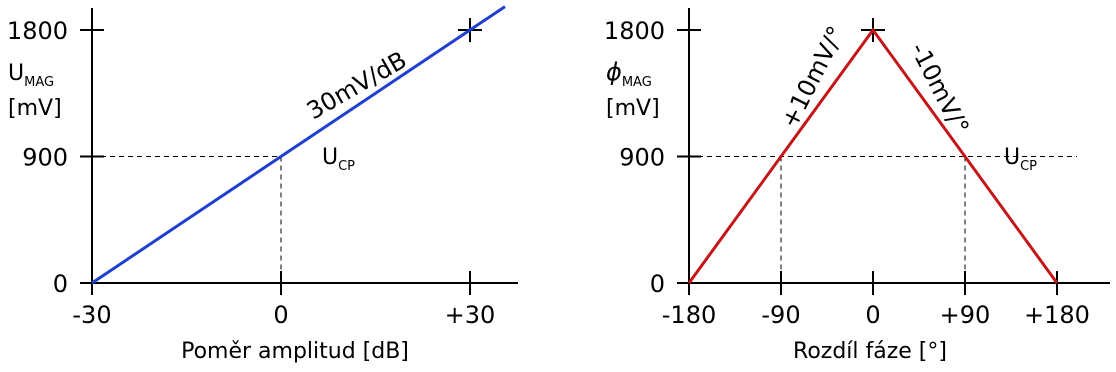 Image resolution: width=1116 pixels, height=372 pixels. I want to click on x-tick-label: -30, so click(91, 315).